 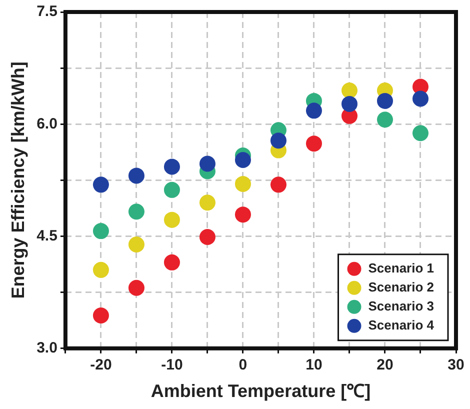 What do you see at coordinates (401, 306) in the screenshot?
I see `legend-label: Scenario 3` at bounding box center [401, 306].